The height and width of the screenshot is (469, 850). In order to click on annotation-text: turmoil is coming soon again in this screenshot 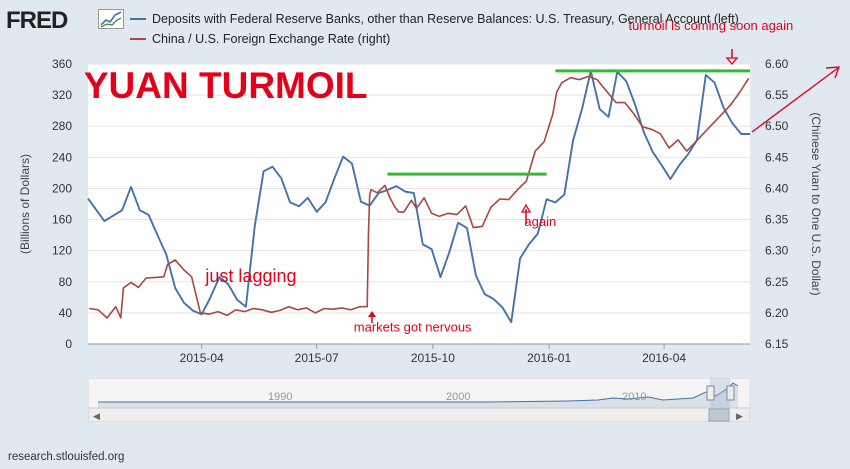, I will do `click(710, 25)`.